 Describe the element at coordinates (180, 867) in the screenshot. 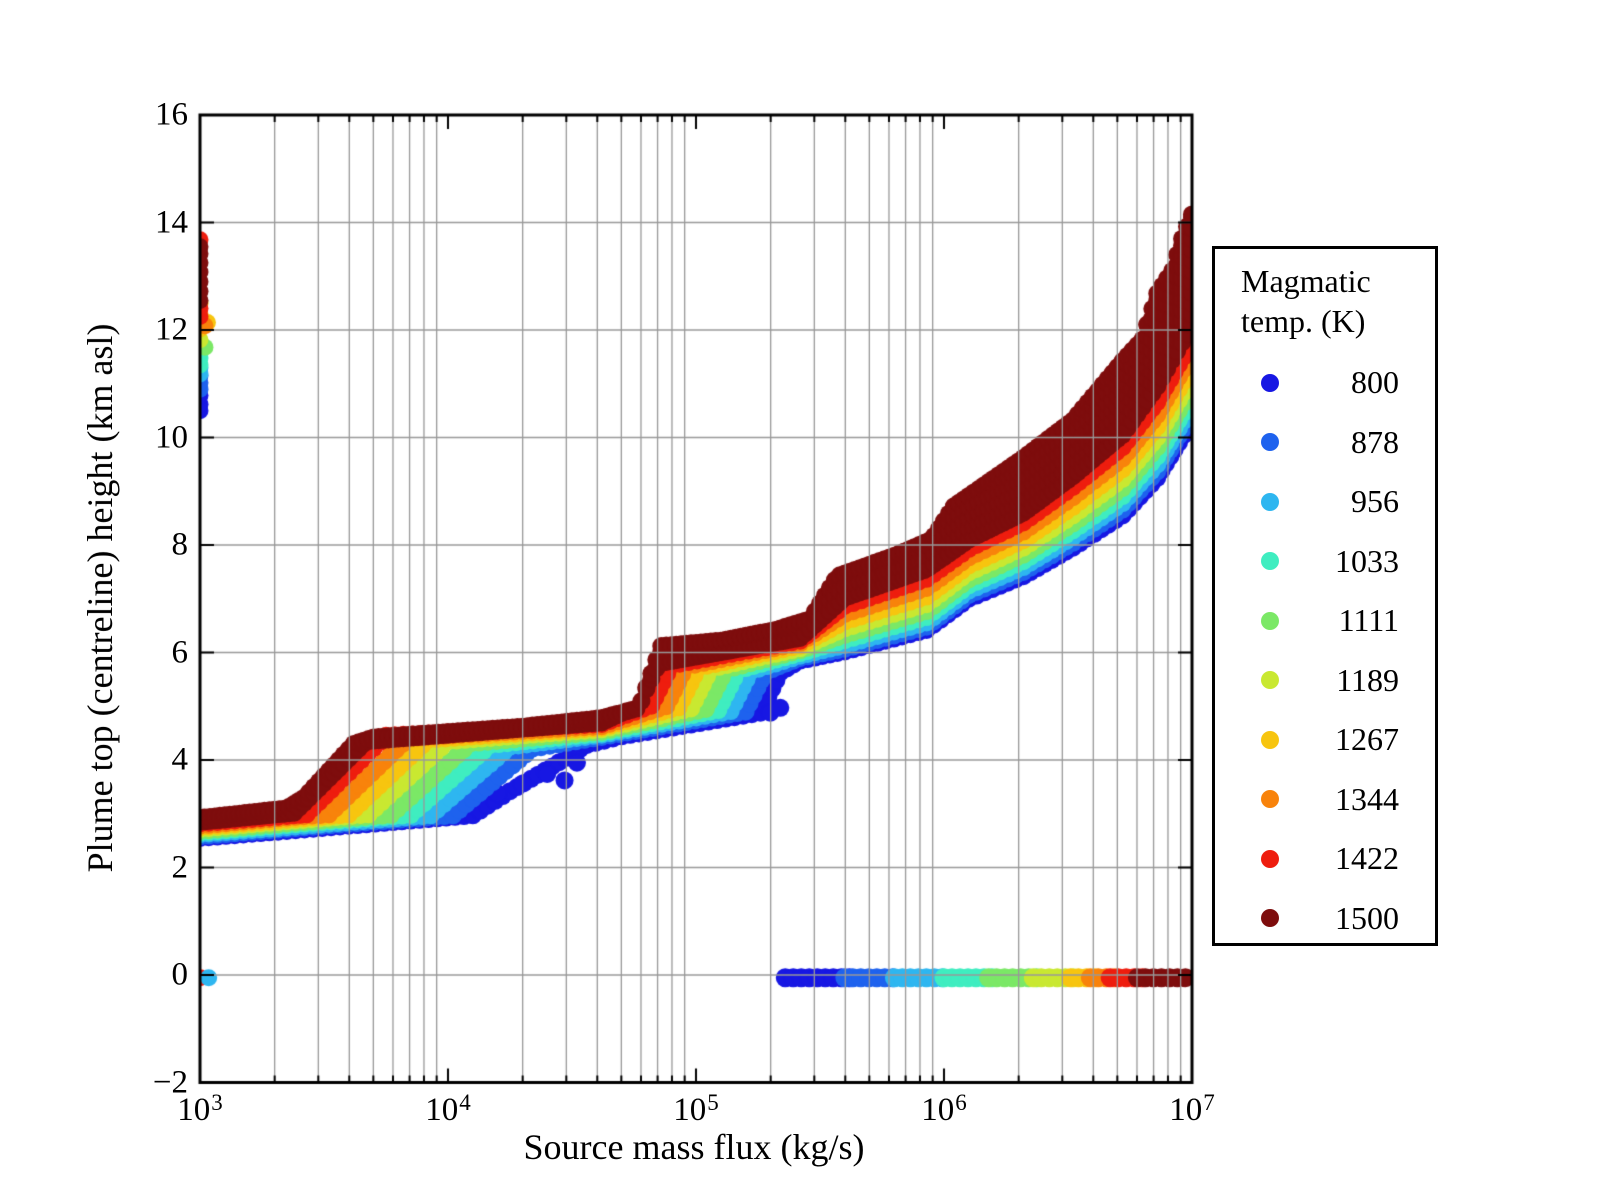

I see `y-tick-label-2: 2` at that location.